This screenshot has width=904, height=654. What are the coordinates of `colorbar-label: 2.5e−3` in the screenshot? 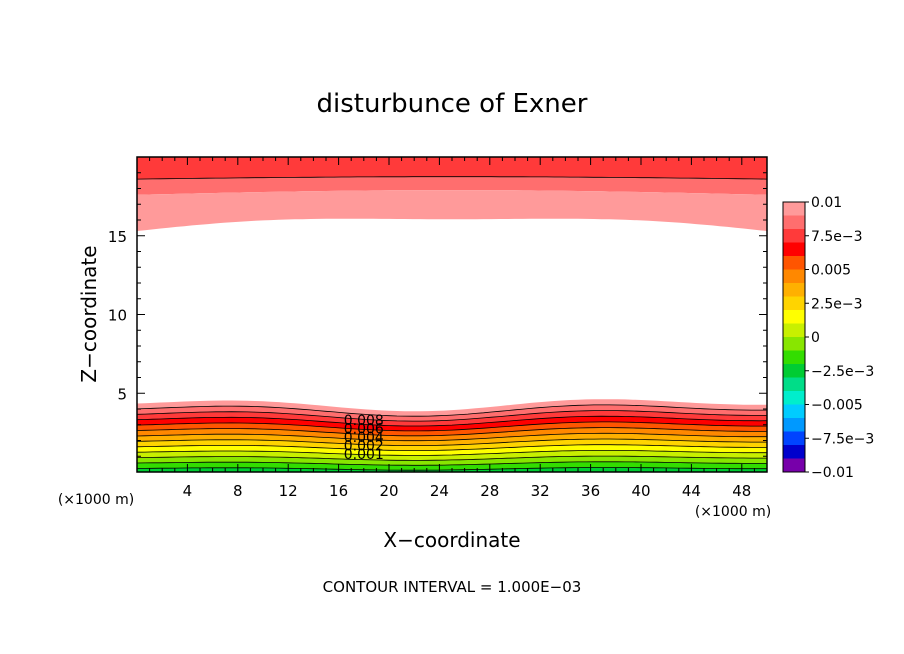 It's located at (837, 304).